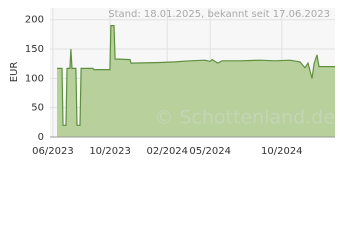  I want to click on x-tick-label: 10/2023, so click(110, 151).